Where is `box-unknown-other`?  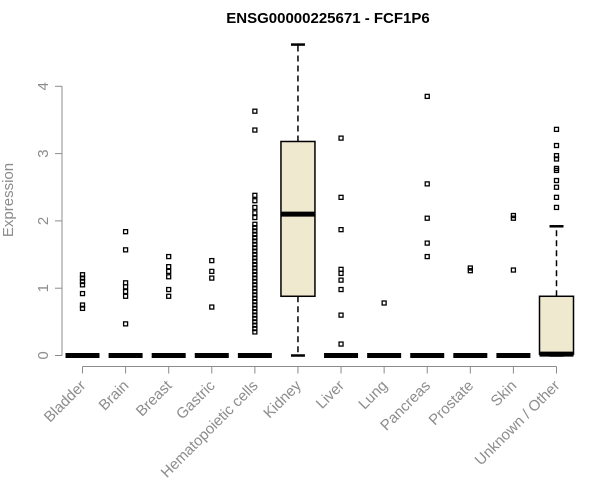 box-unknown-other is located at coordinates (556, 291).